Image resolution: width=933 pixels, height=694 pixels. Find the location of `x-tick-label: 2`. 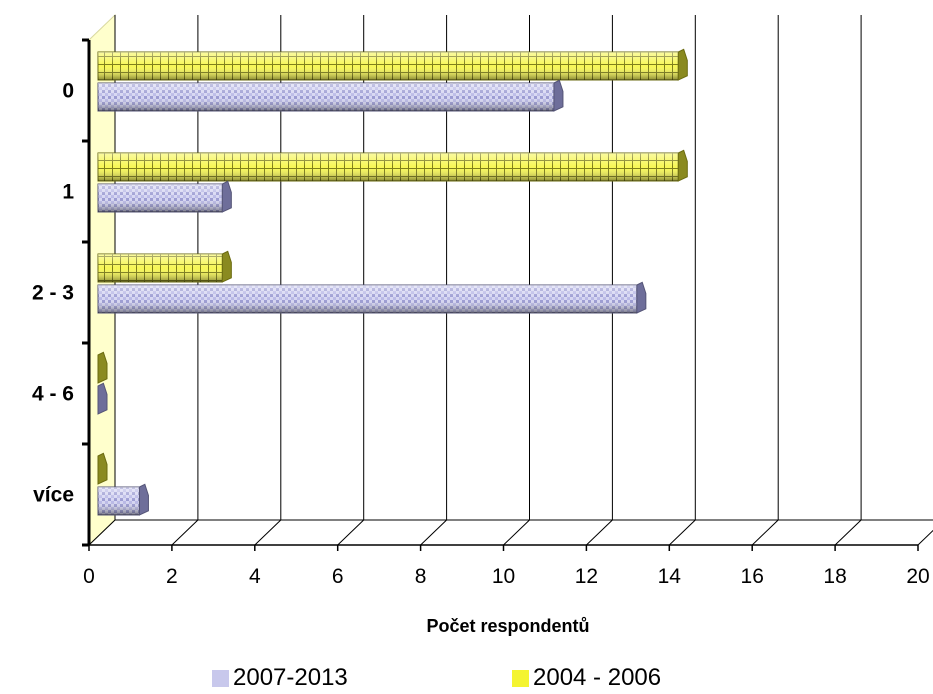

x-tick-label: 2 is located at coordinates (172, 576).